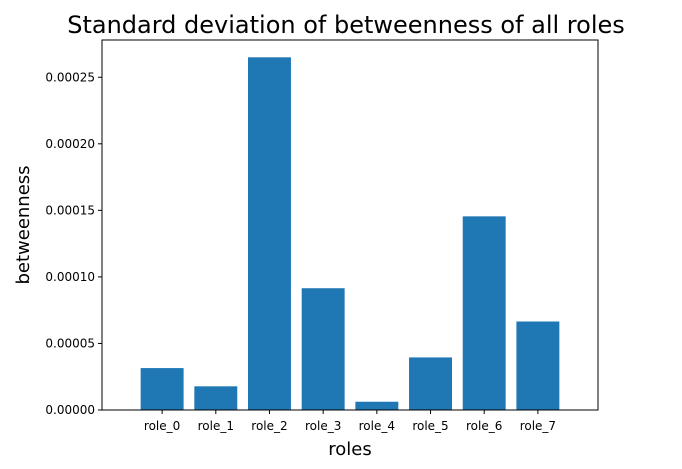 Image resolution: width=682 pixels, height=469 pixels. I want to click on x-tick-label: role_0, so click(162, 426).